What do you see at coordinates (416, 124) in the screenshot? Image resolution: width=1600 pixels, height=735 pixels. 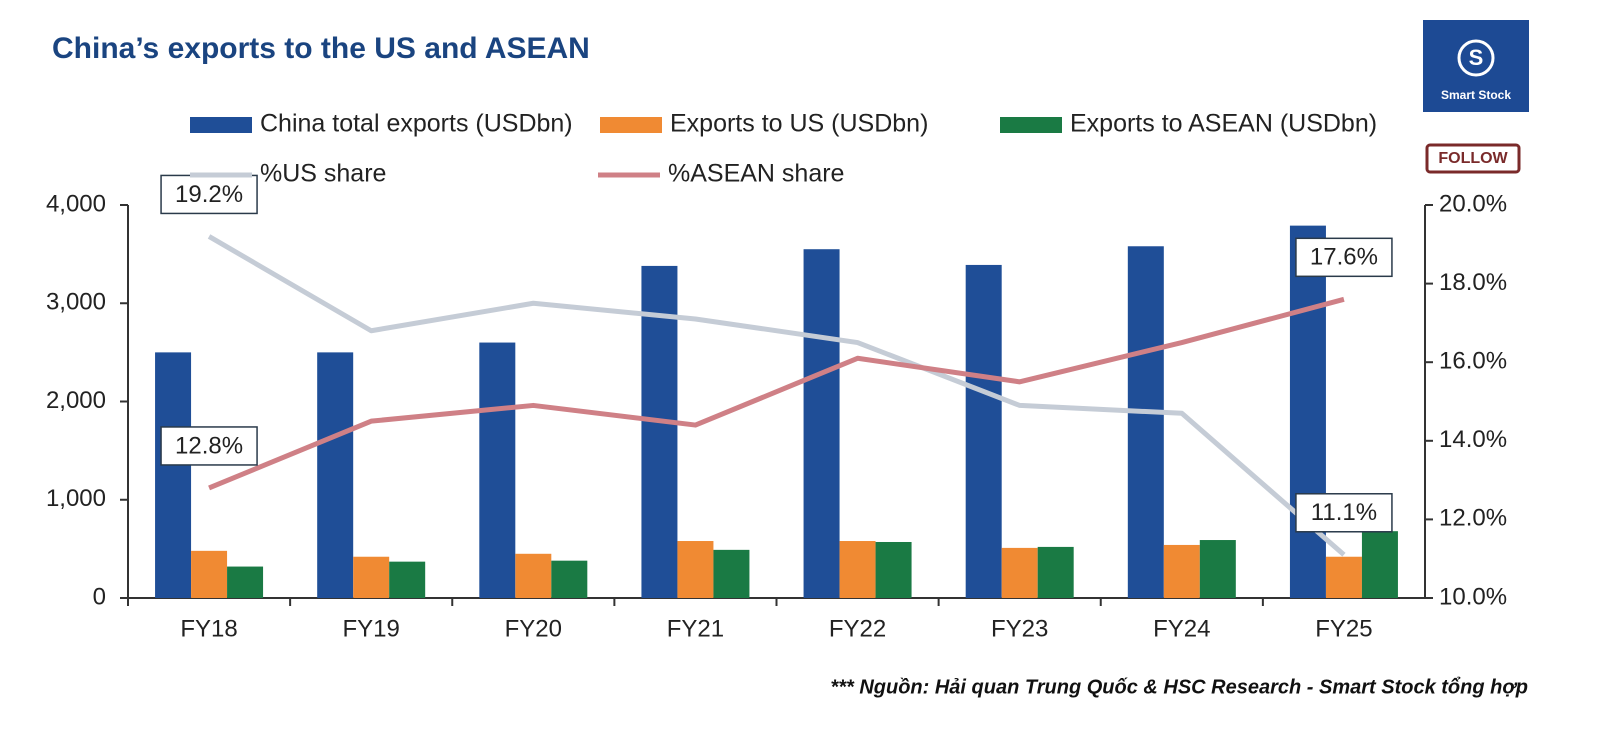 I see `legend-label: China total exports (USDbn)` at bounding box center [416, 124].